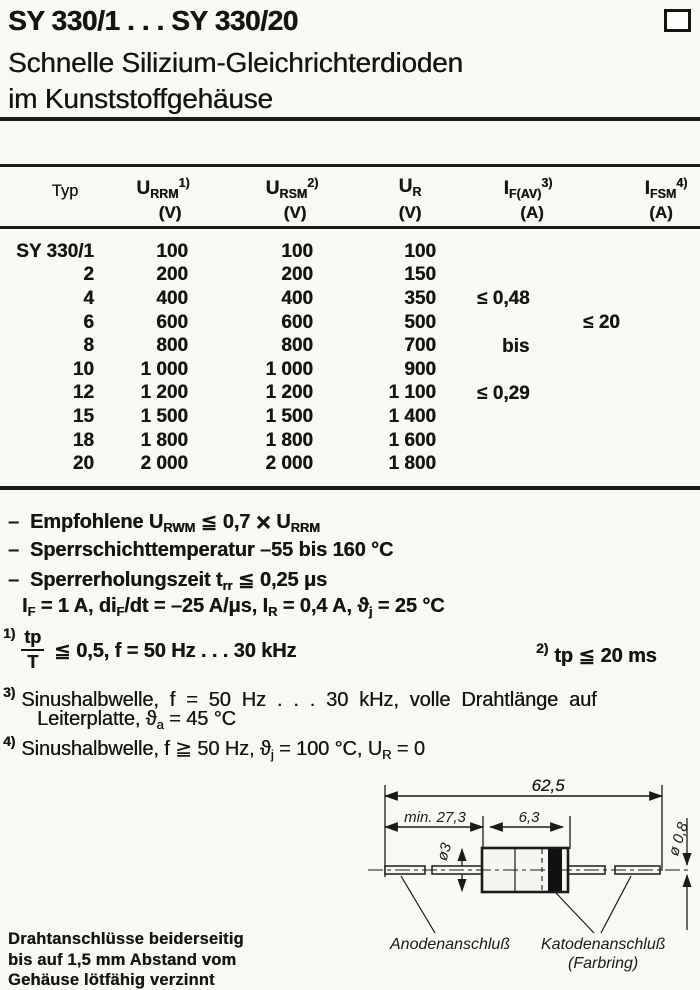 The width and height of the screenshot is (700, 990). Describe the element at coordinates (88, 322) in the screenshot. I see `cell-typ: 6` at that location.